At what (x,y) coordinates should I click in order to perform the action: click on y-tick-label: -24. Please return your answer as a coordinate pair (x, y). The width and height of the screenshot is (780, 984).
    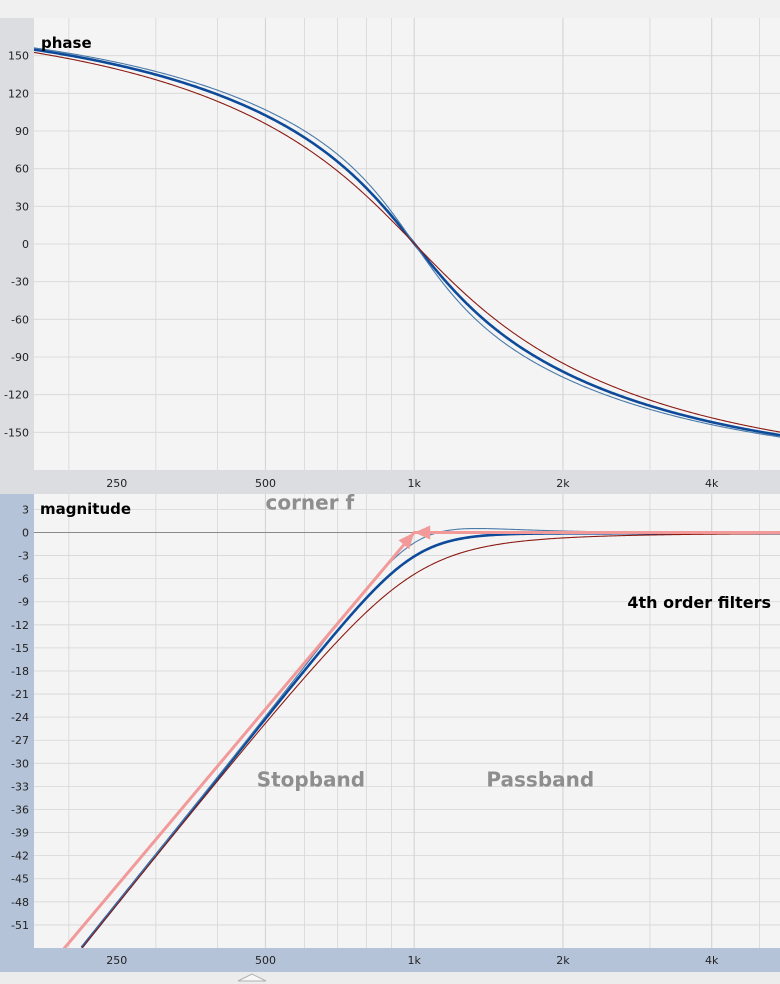
    Looking at the image, I should click on (20, 717).